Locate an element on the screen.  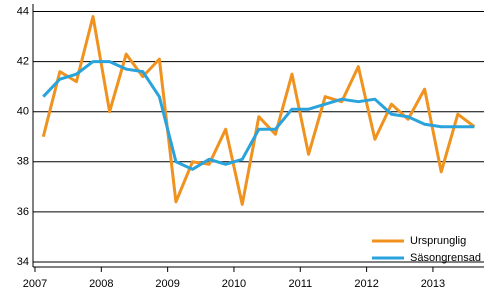
x-tick-label: 2008 is located at coordinates (101, 284).